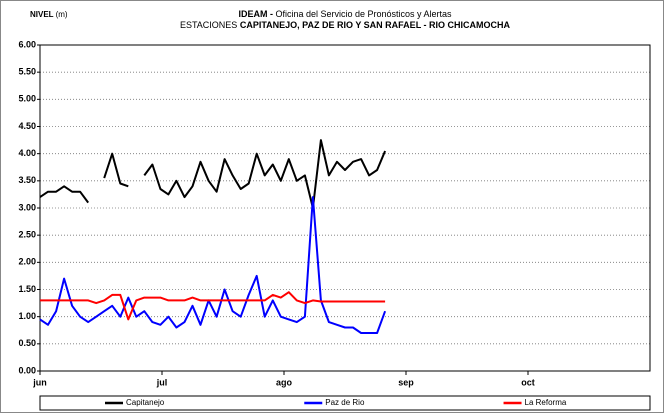 The height and width of the screenshot is (418, 664). Describe the element at coordinates (27, 153) in the screenshot. I see `y-tick-label: 4.00` at that location.